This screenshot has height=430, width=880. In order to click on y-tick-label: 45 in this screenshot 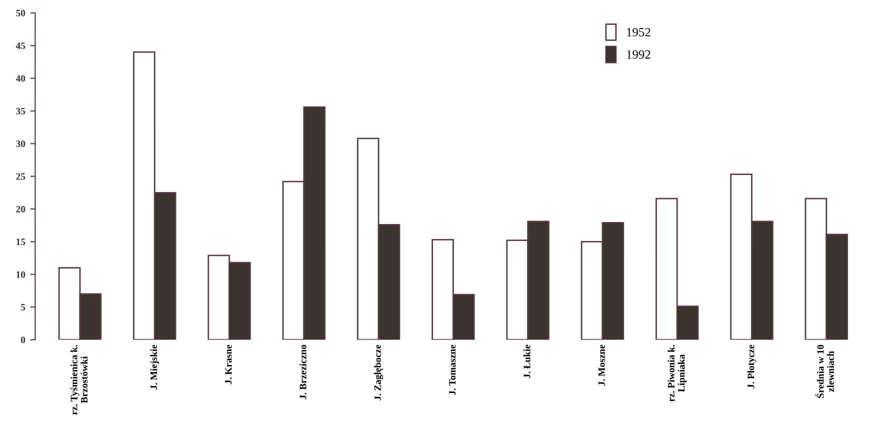, I will do `click(21, 46)`.